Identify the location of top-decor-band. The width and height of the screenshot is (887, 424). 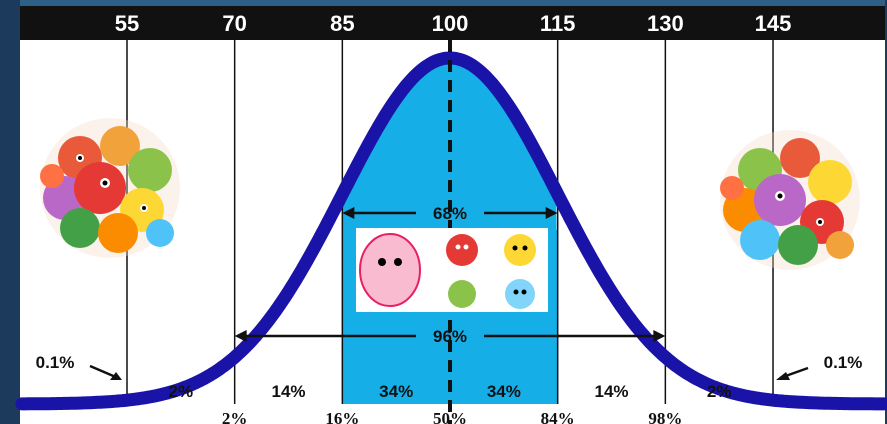
(452, 3).